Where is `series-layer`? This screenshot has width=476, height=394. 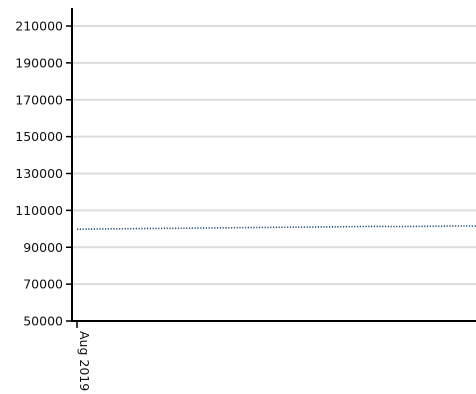 series-layer is located at coordinates (276, 227).